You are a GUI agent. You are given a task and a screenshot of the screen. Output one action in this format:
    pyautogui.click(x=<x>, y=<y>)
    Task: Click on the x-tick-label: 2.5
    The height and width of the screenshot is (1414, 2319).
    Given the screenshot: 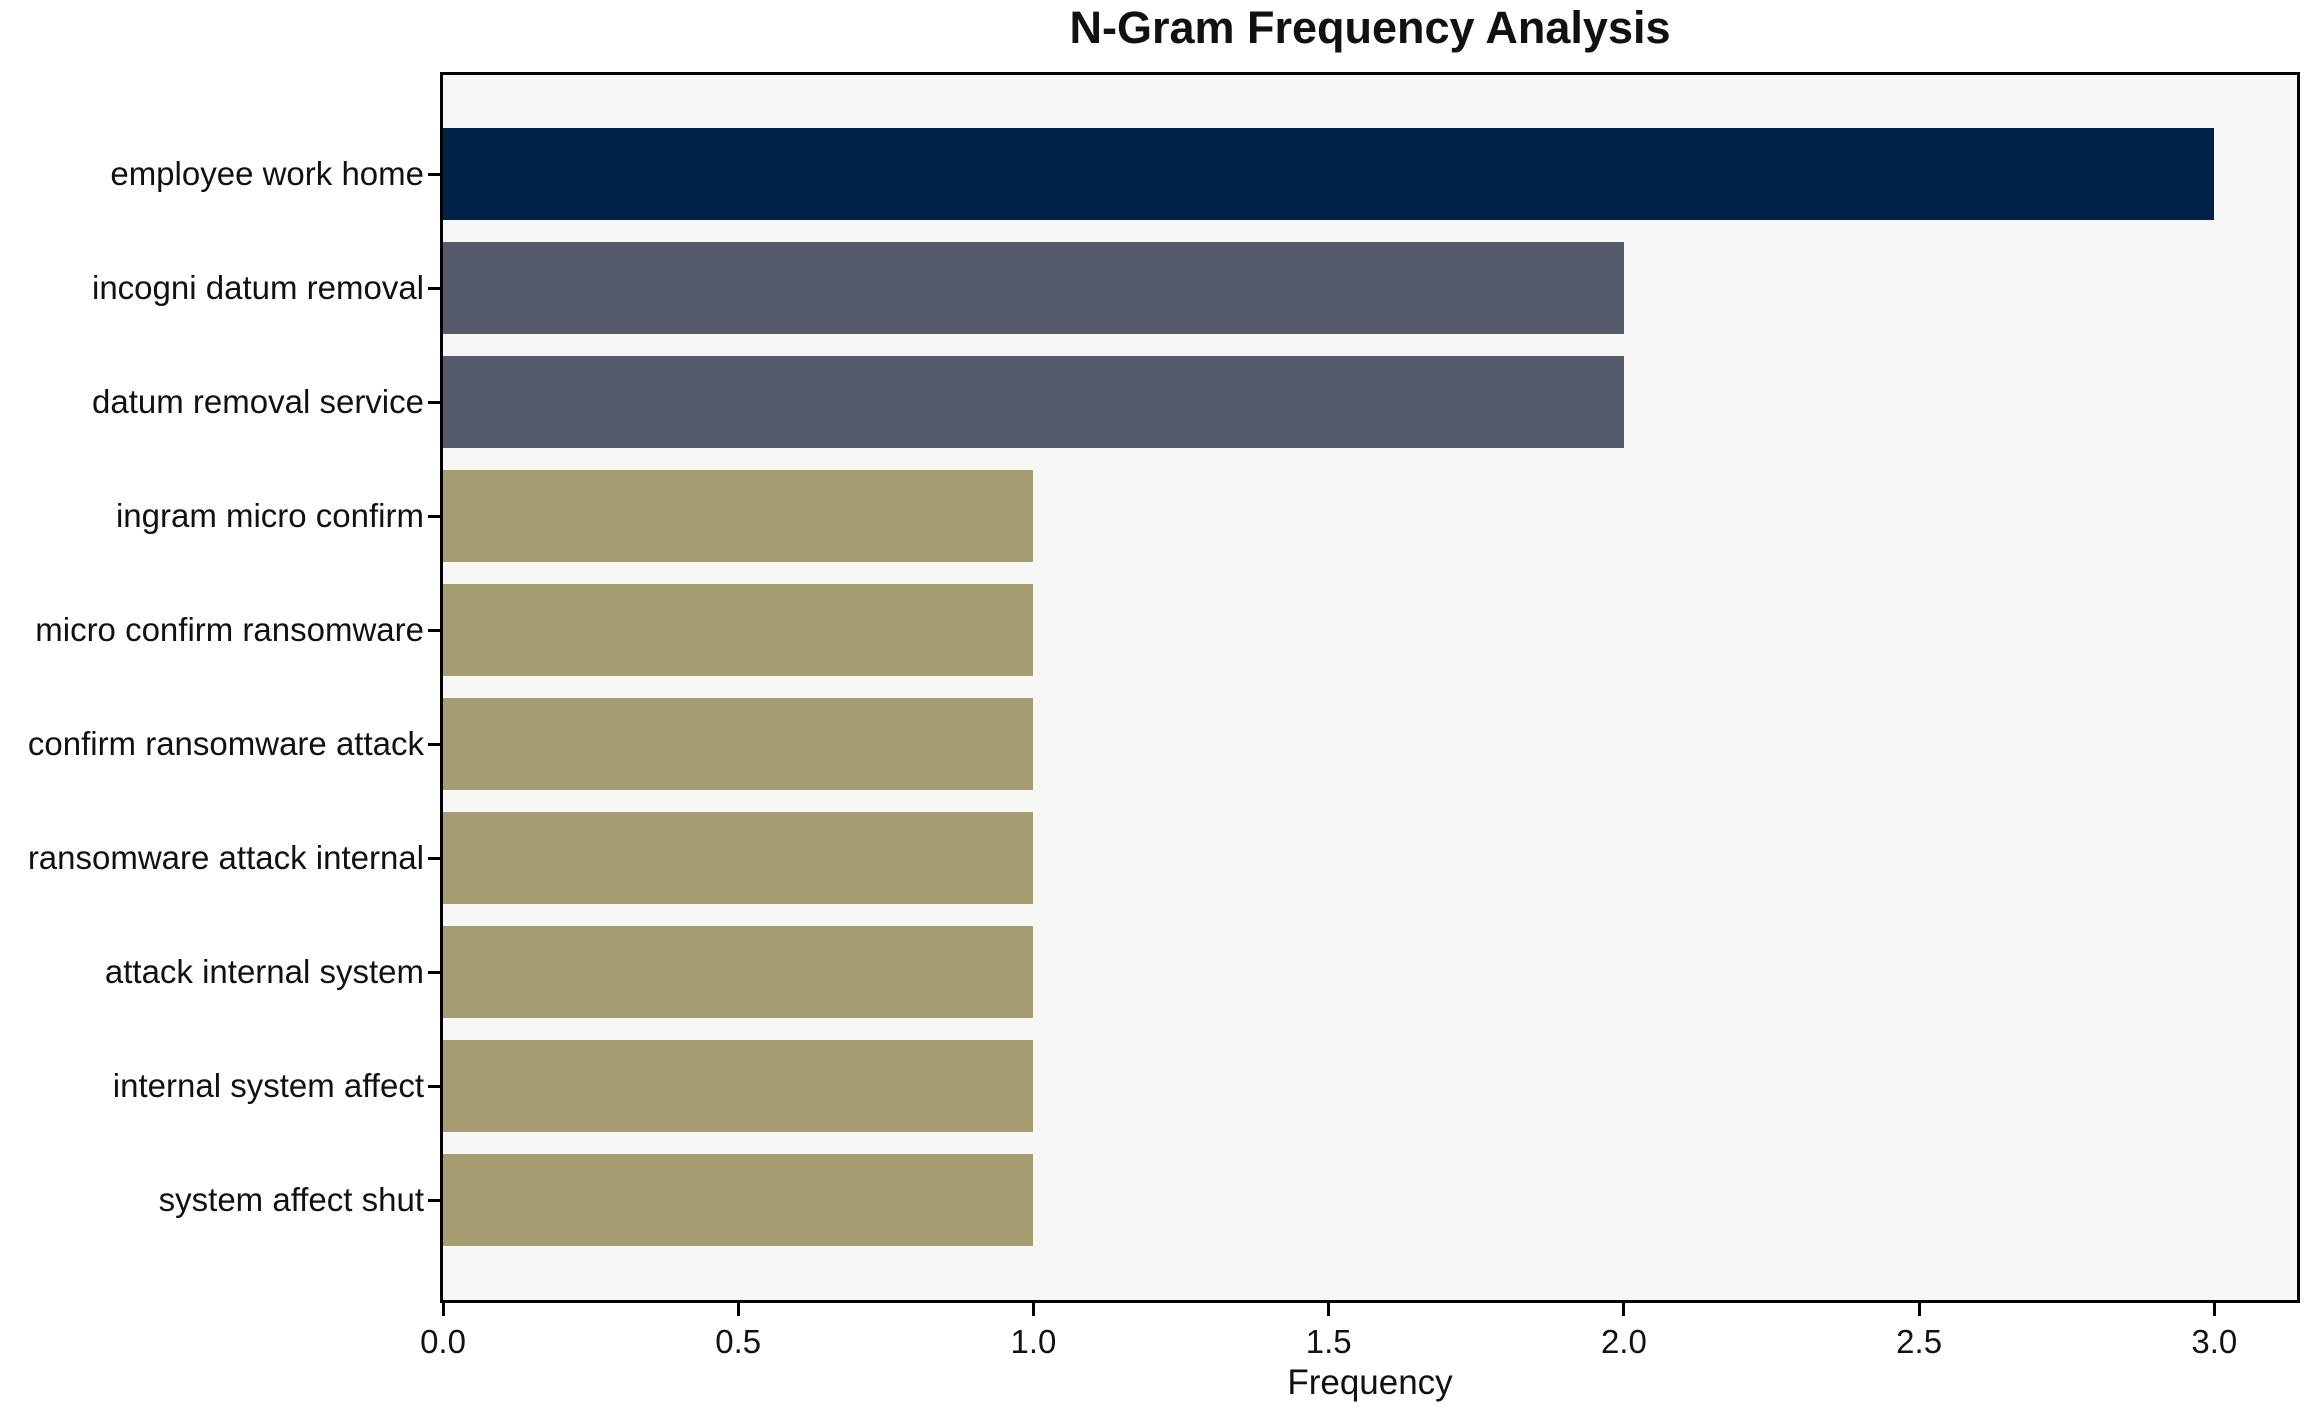 What is the action you would take?
    pyautogui.click(x=1919, y=1341)
    